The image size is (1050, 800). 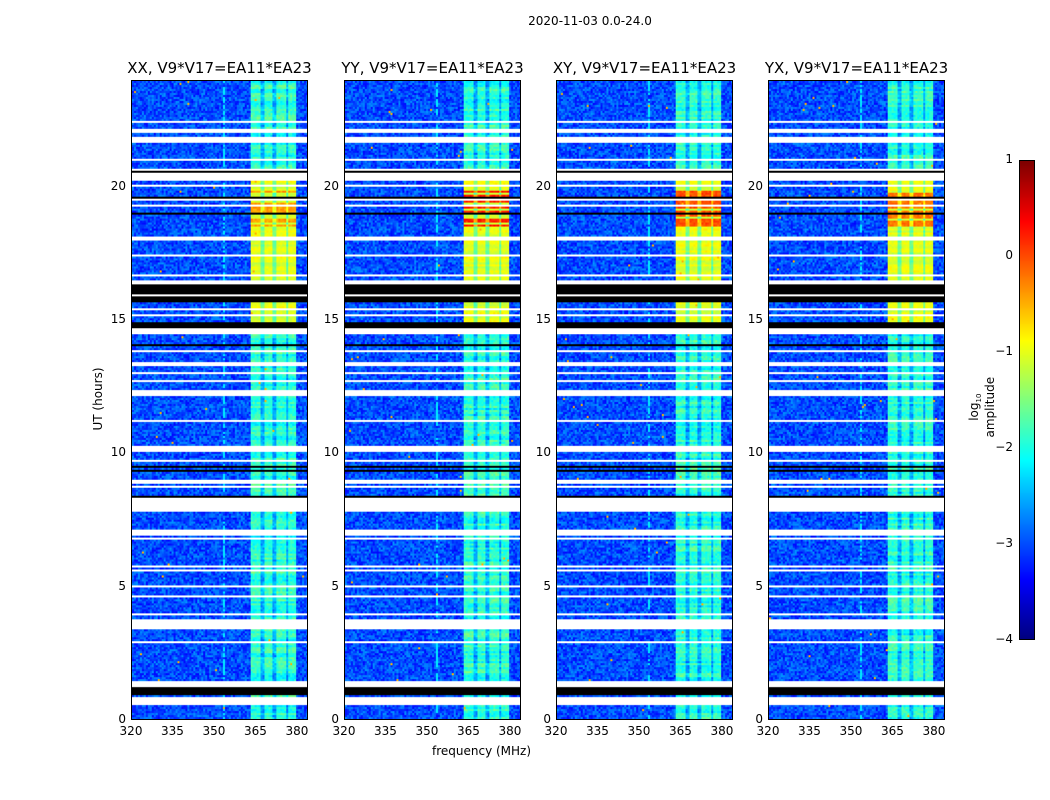 I want to click on panel-title: YX, V9*V17=EA11*EA23, so click(x=856, y=68).